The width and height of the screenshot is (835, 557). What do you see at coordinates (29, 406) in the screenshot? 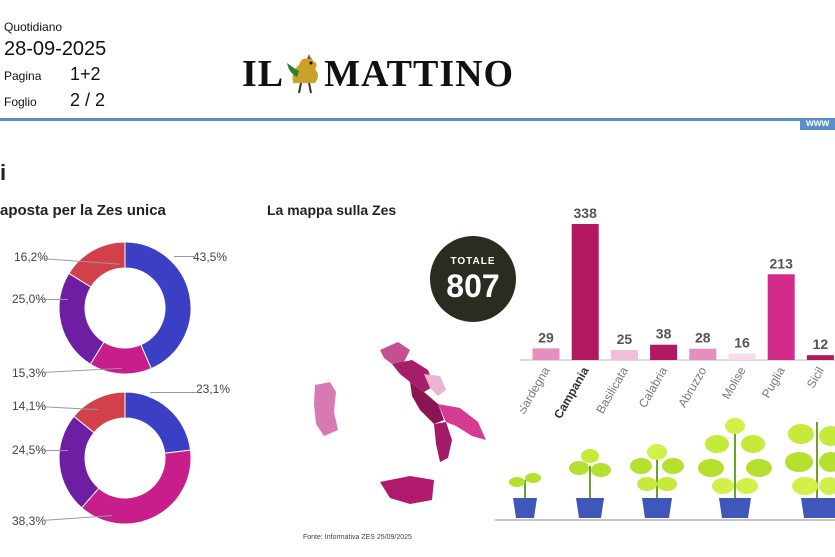
I see `donut2-label-red: 14,1%` at bounding box center [29, 406].